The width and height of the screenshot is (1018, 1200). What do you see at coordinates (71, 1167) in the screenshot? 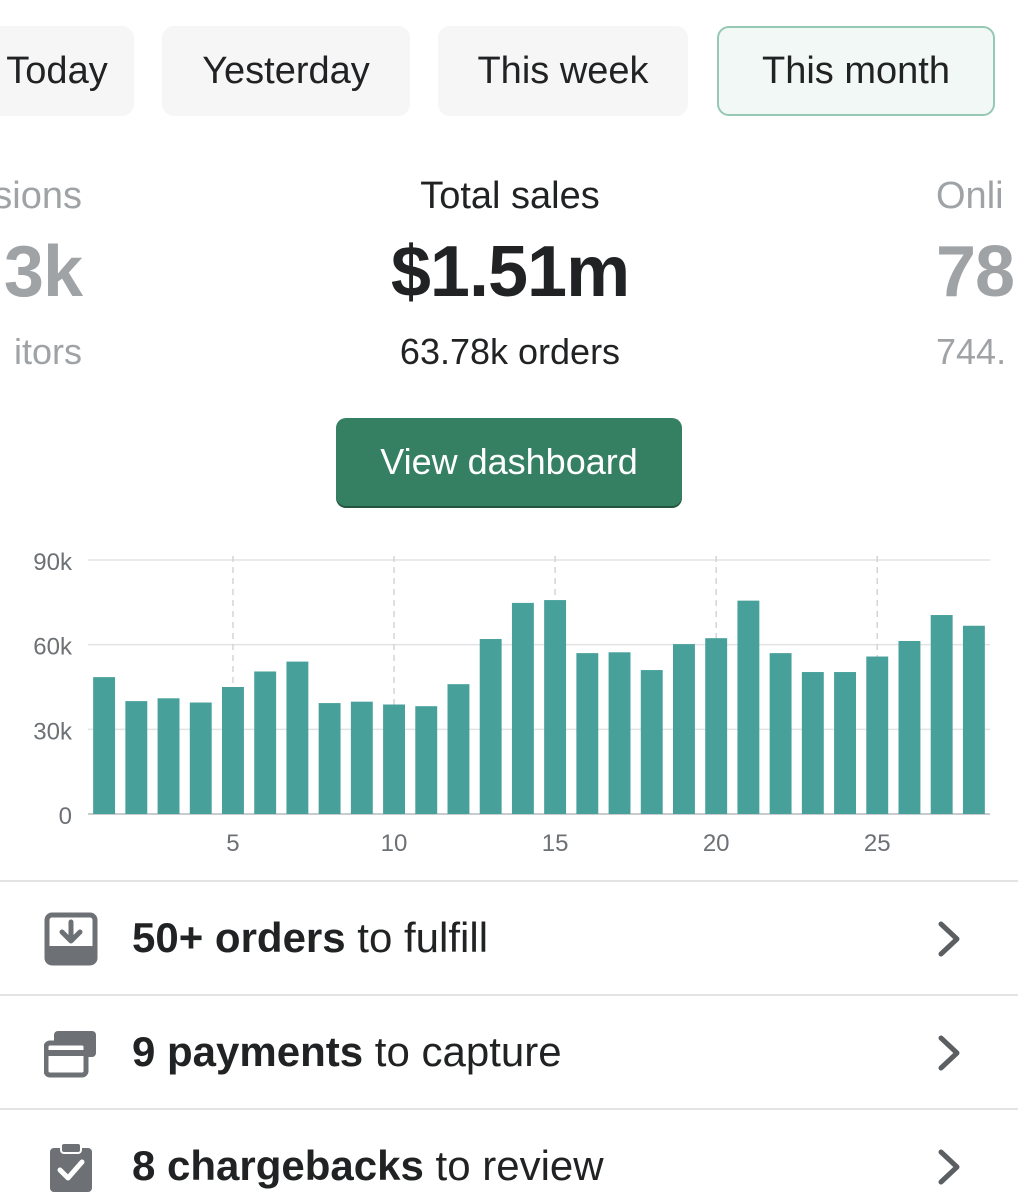
I see `clipboard-check-icon` at bounding box center [71, 1167].